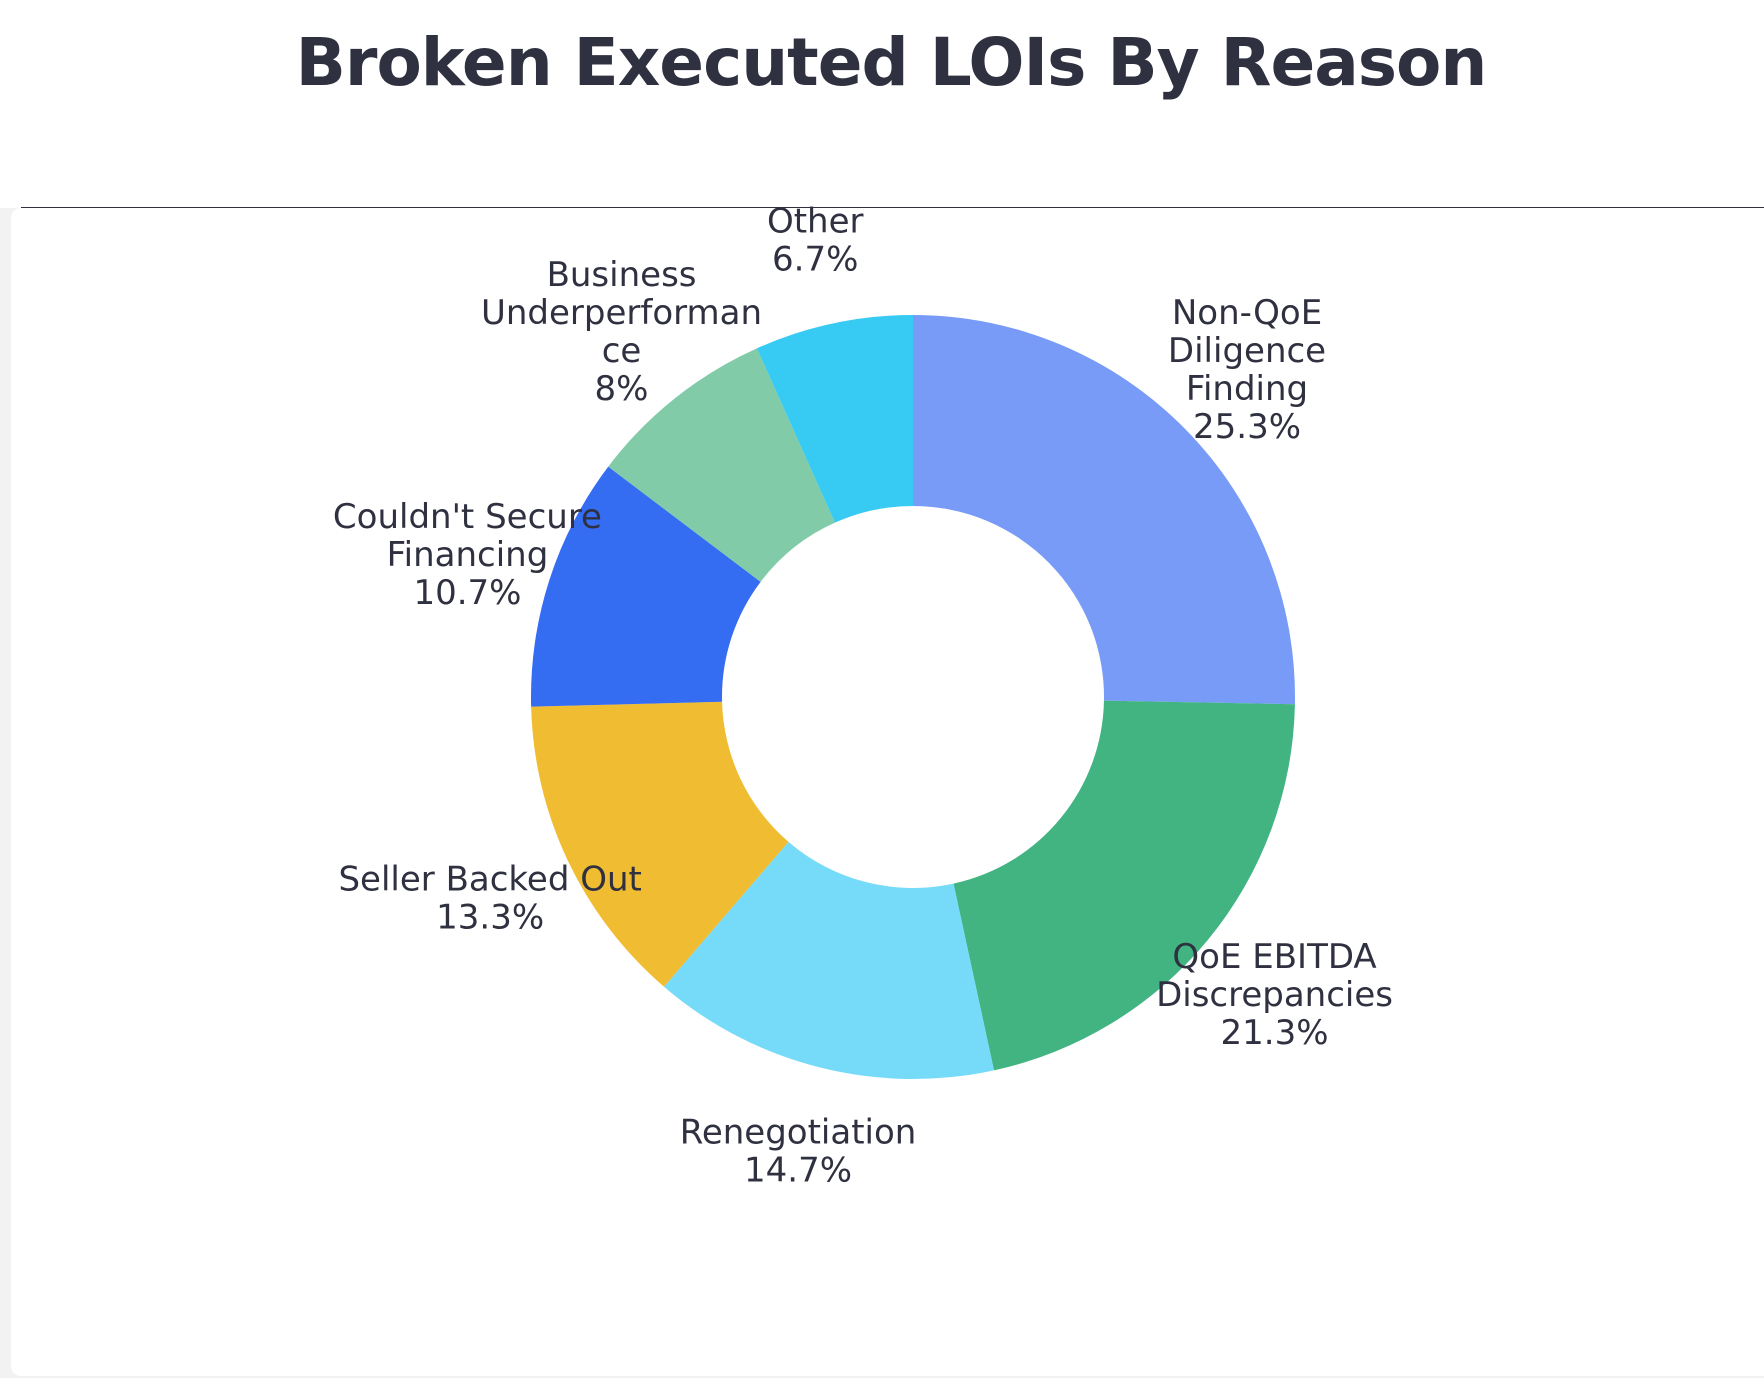  Describe the element at coordinates (467, 593) in the screenshot. I see `label-value-couldn-t-secure-financing: 10.7%` at that location.